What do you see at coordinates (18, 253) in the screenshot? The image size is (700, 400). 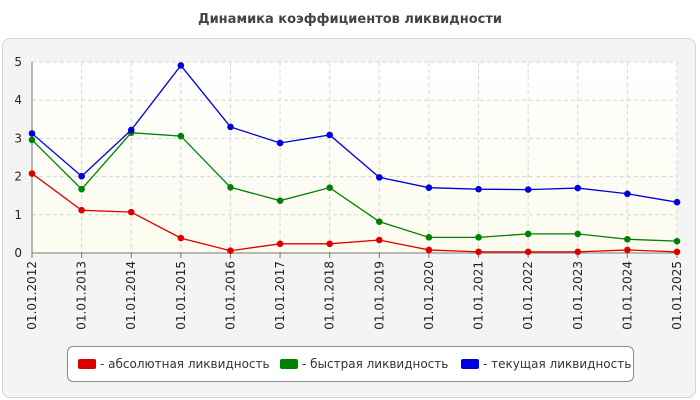 I see `y-tick-label: 0` at bounding box center [18, 253].